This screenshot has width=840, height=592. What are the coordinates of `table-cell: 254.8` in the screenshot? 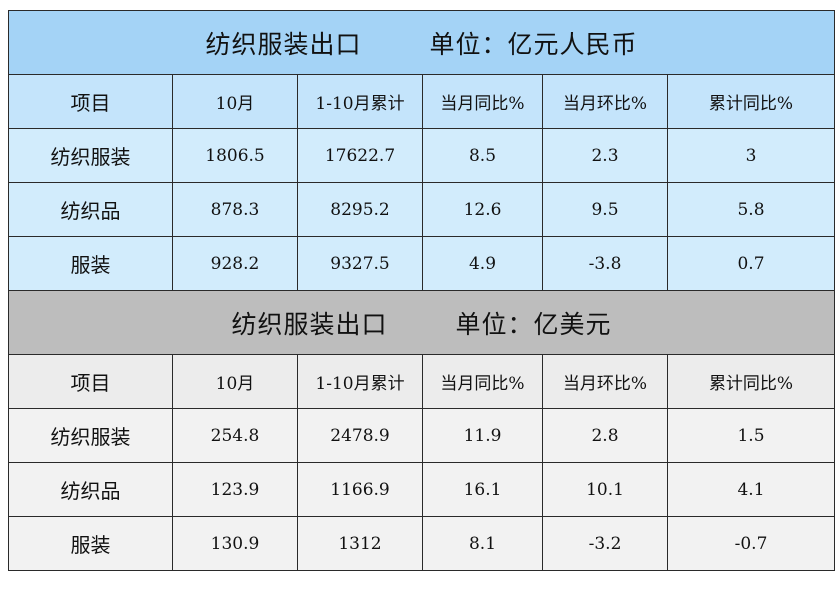 It's located at (235, 435).